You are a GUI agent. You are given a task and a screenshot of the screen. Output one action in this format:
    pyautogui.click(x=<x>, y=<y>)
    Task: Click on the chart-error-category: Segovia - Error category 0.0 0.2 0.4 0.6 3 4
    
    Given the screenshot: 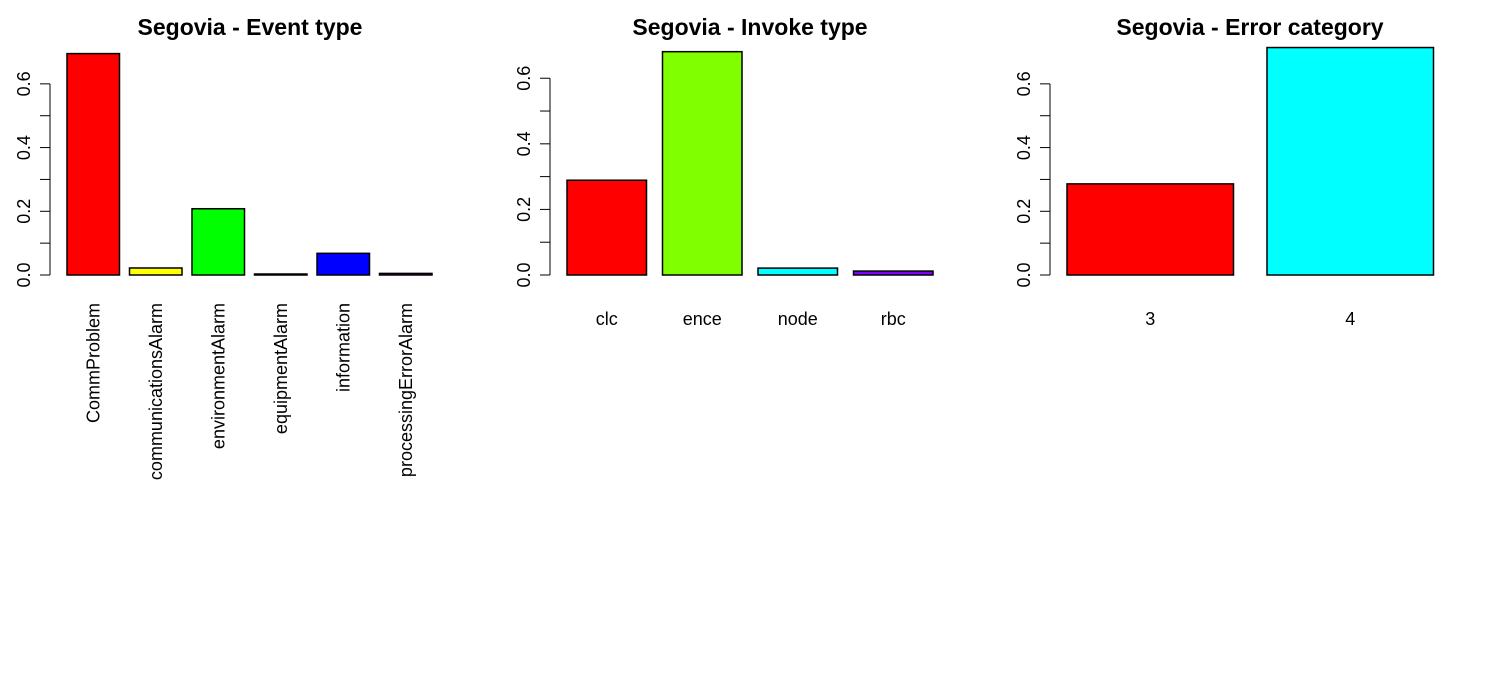 What is the action you would take?
    pyautogui.click(x=1224, y=171)
    